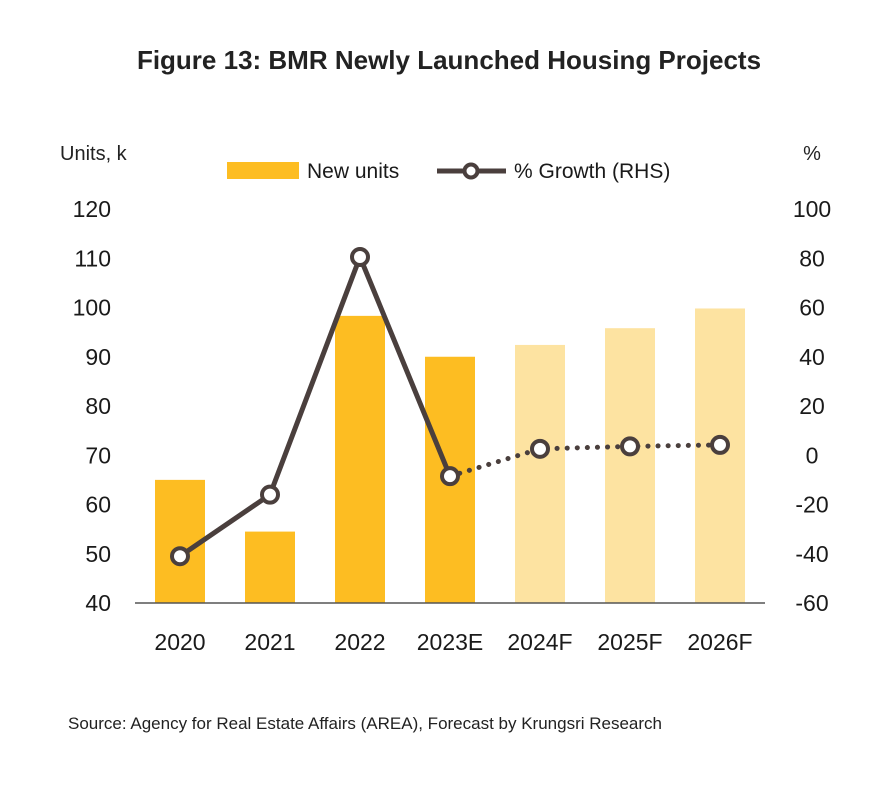 The image size is (870, 788). I want to click on x-axis-ticks: 2020 2021 2022 2023E 2024F 2025F 2026F, so click(453, 642).